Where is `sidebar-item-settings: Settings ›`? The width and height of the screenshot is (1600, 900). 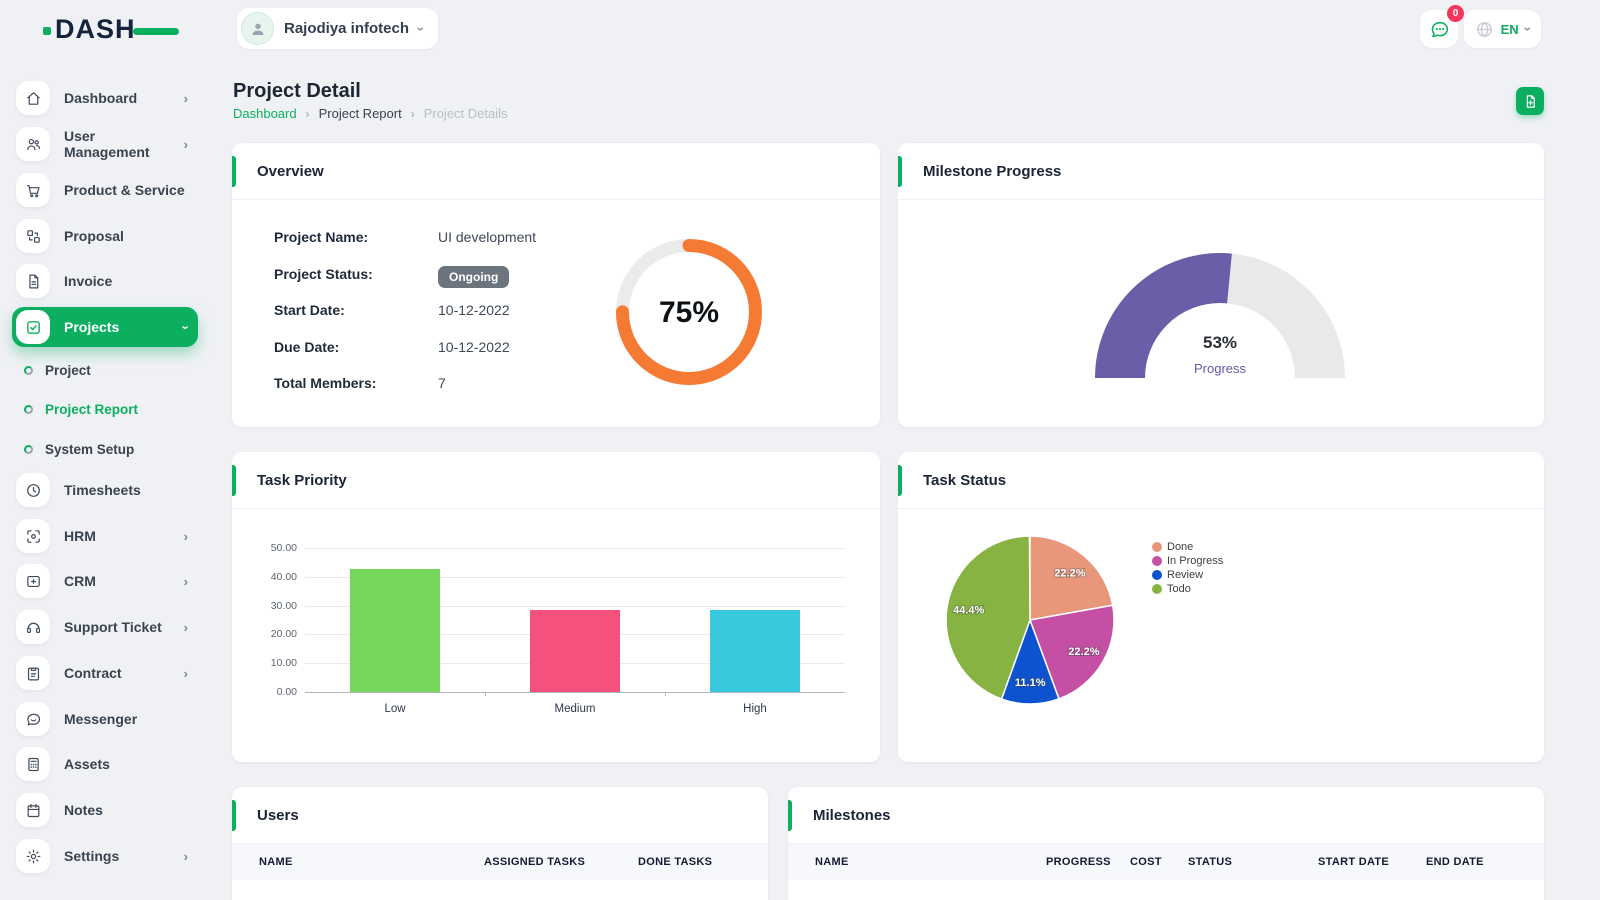 sidebar-item-settings: Settings › is located at coordinates (105, 856).